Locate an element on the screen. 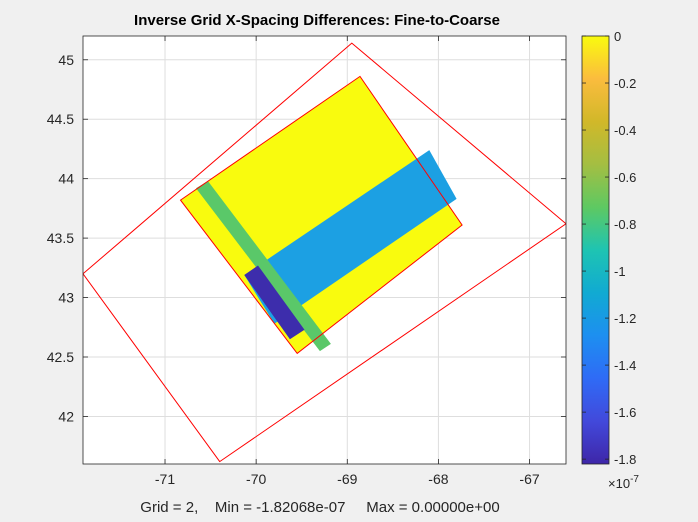 Image resolution: width=698 pixels, height=522 pixels. x-tick-label: -69 is located at coordinates (347, 479).